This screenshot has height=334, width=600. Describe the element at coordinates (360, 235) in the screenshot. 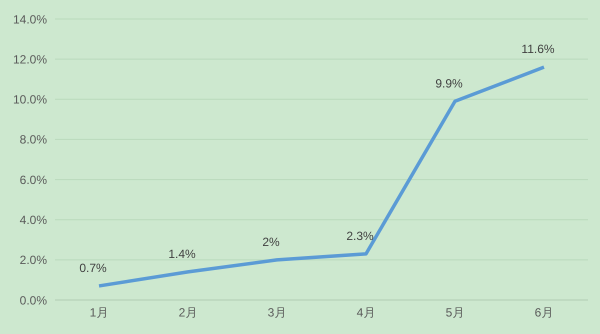

I see `data-label: 2.3%` at that location.